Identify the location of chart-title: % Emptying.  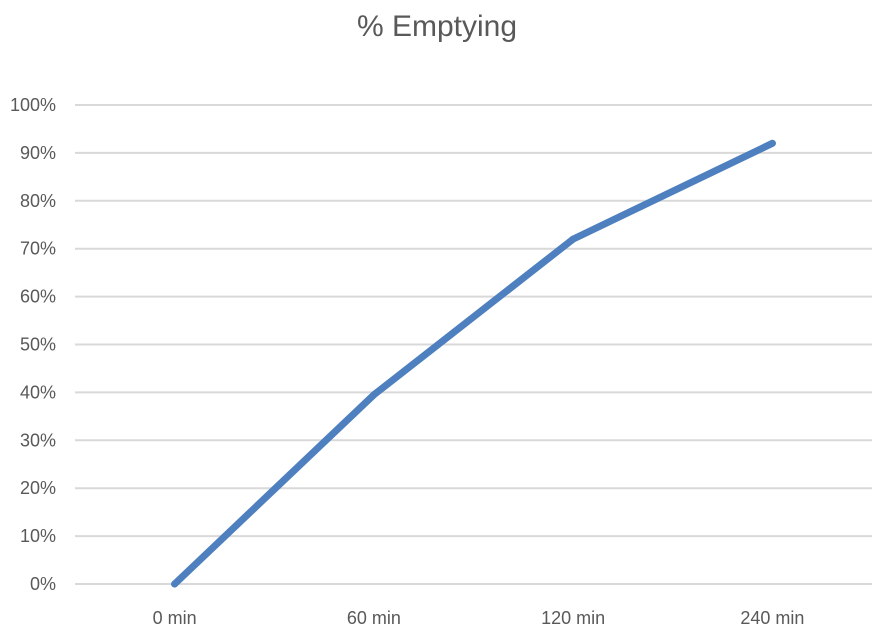
(437, 26).